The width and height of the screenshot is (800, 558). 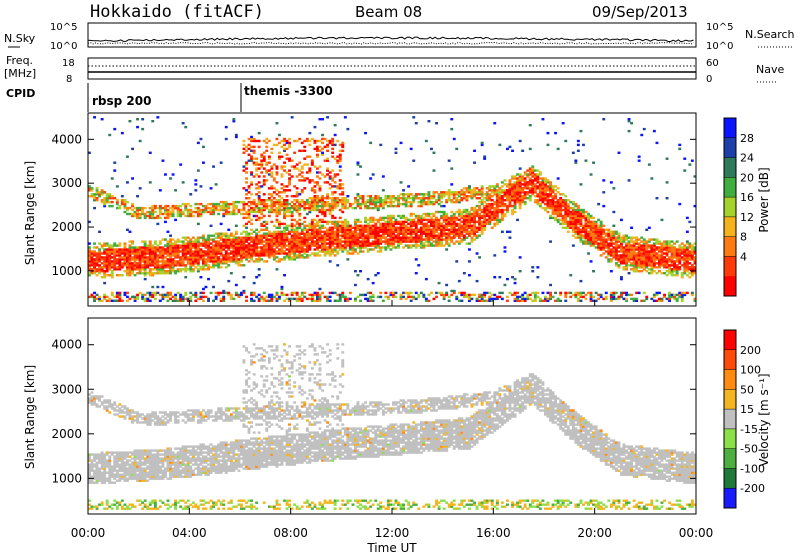 I want to click on nsearch-series-line, so click(x=391, y=44).